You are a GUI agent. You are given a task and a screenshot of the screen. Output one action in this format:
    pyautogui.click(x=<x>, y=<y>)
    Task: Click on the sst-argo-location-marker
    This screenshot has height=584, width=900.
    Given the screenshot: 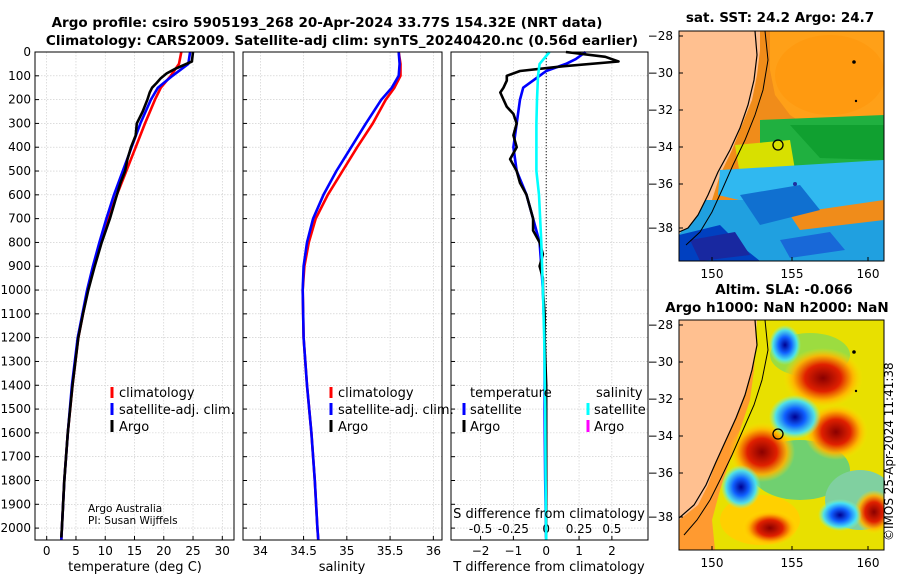 What is the action you would take?
    pyautogui.click(x=778, y=145)
    